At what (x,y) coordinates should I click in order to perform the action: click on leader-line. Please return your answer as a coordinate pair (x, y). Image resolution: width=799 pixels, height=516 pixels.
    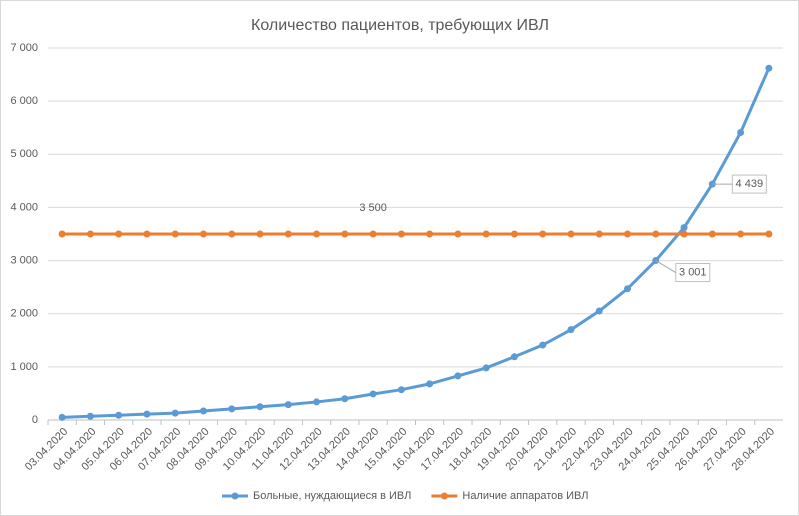
    Looking at the image, I should click on (666, 266).